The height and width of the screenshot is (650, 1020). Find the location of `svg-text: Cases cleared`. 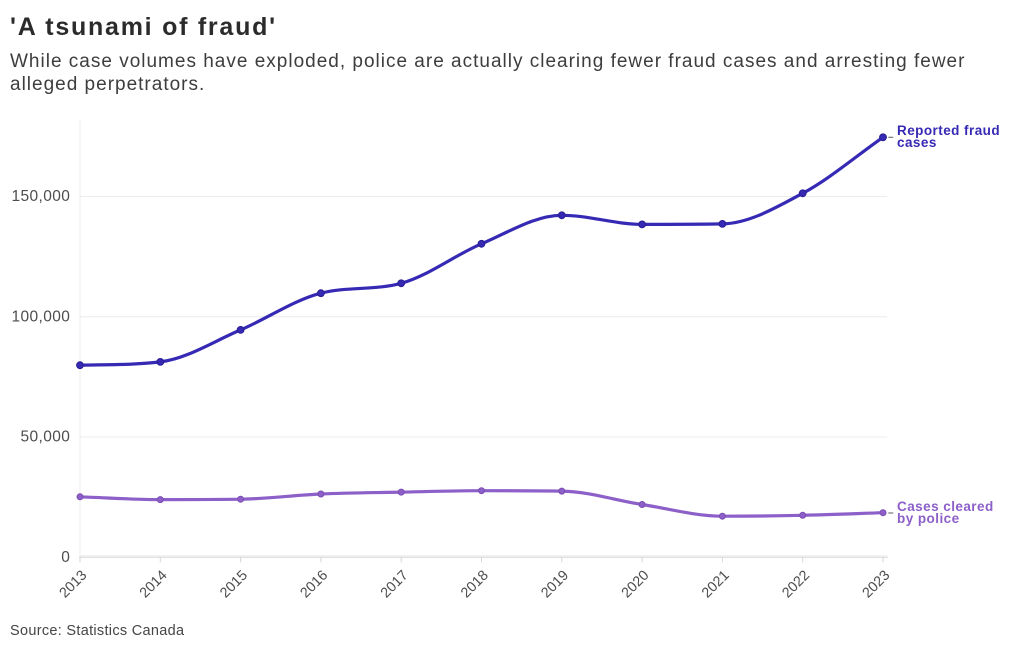

svg-text: Cases cleared is located at coordinates (945, 506).